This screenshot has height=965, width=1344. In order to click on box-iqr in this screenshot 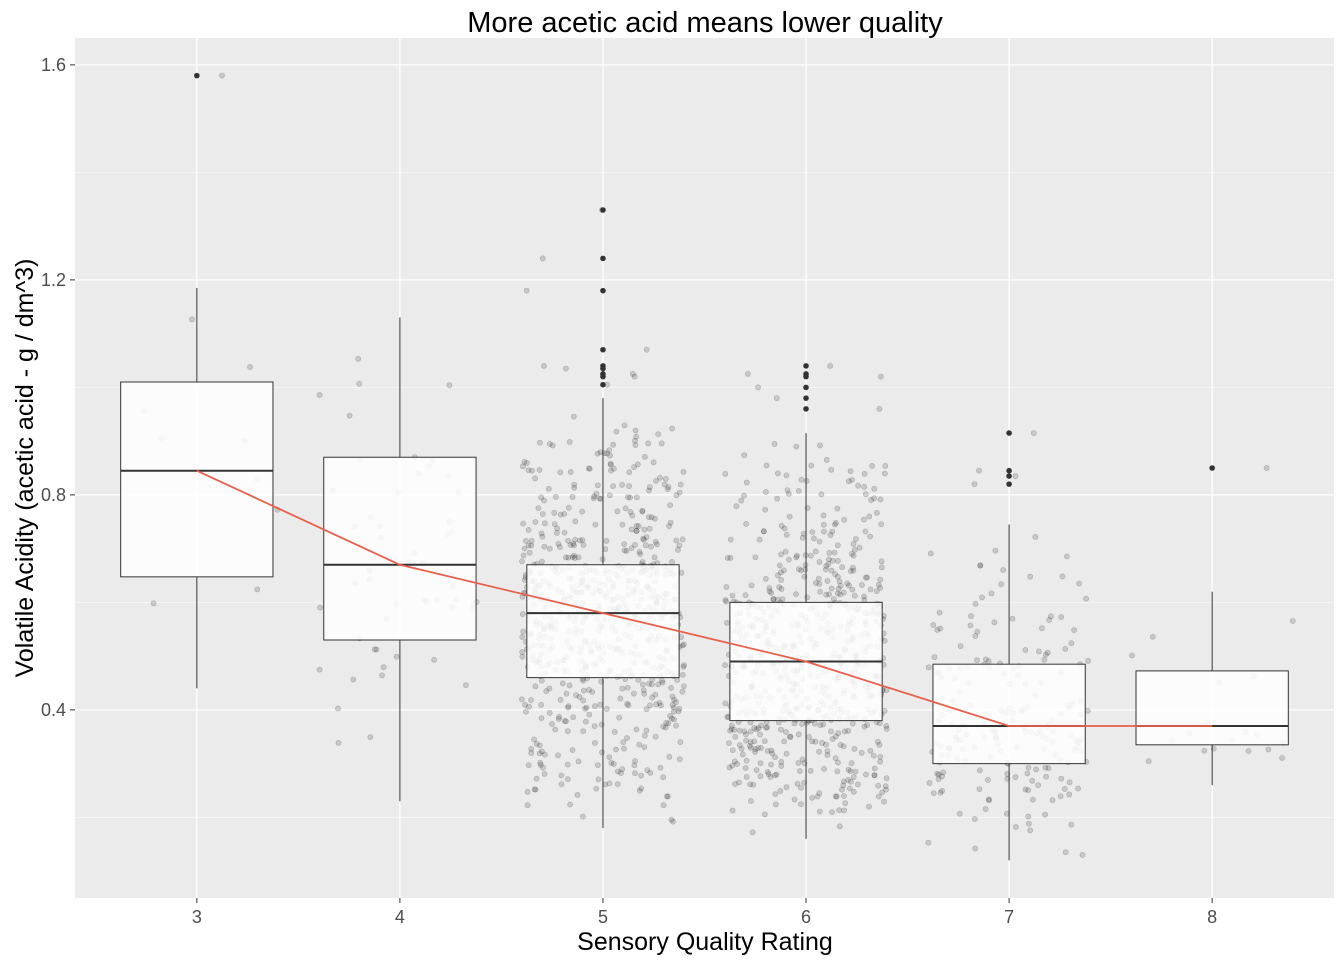, I will do `click(1212, 708)`.